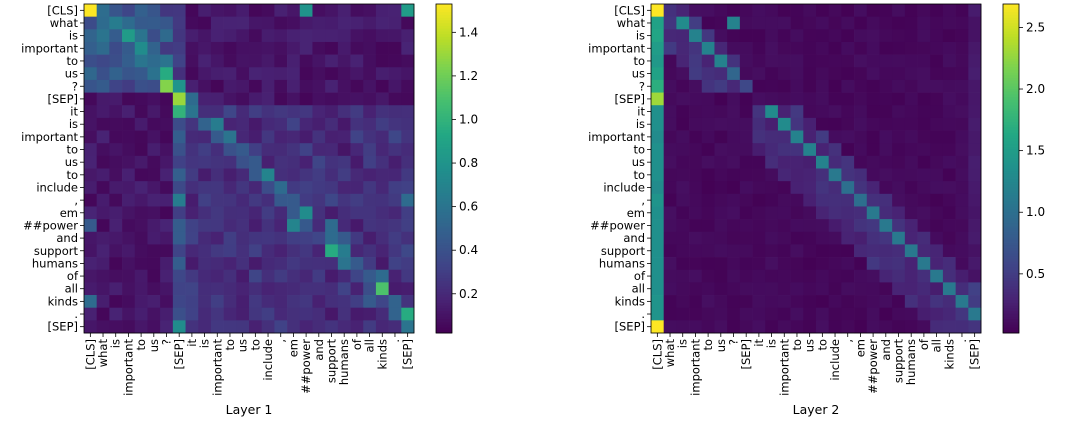  I want to click on heatmap-2-ytick-label: humans, so click(622, 263).